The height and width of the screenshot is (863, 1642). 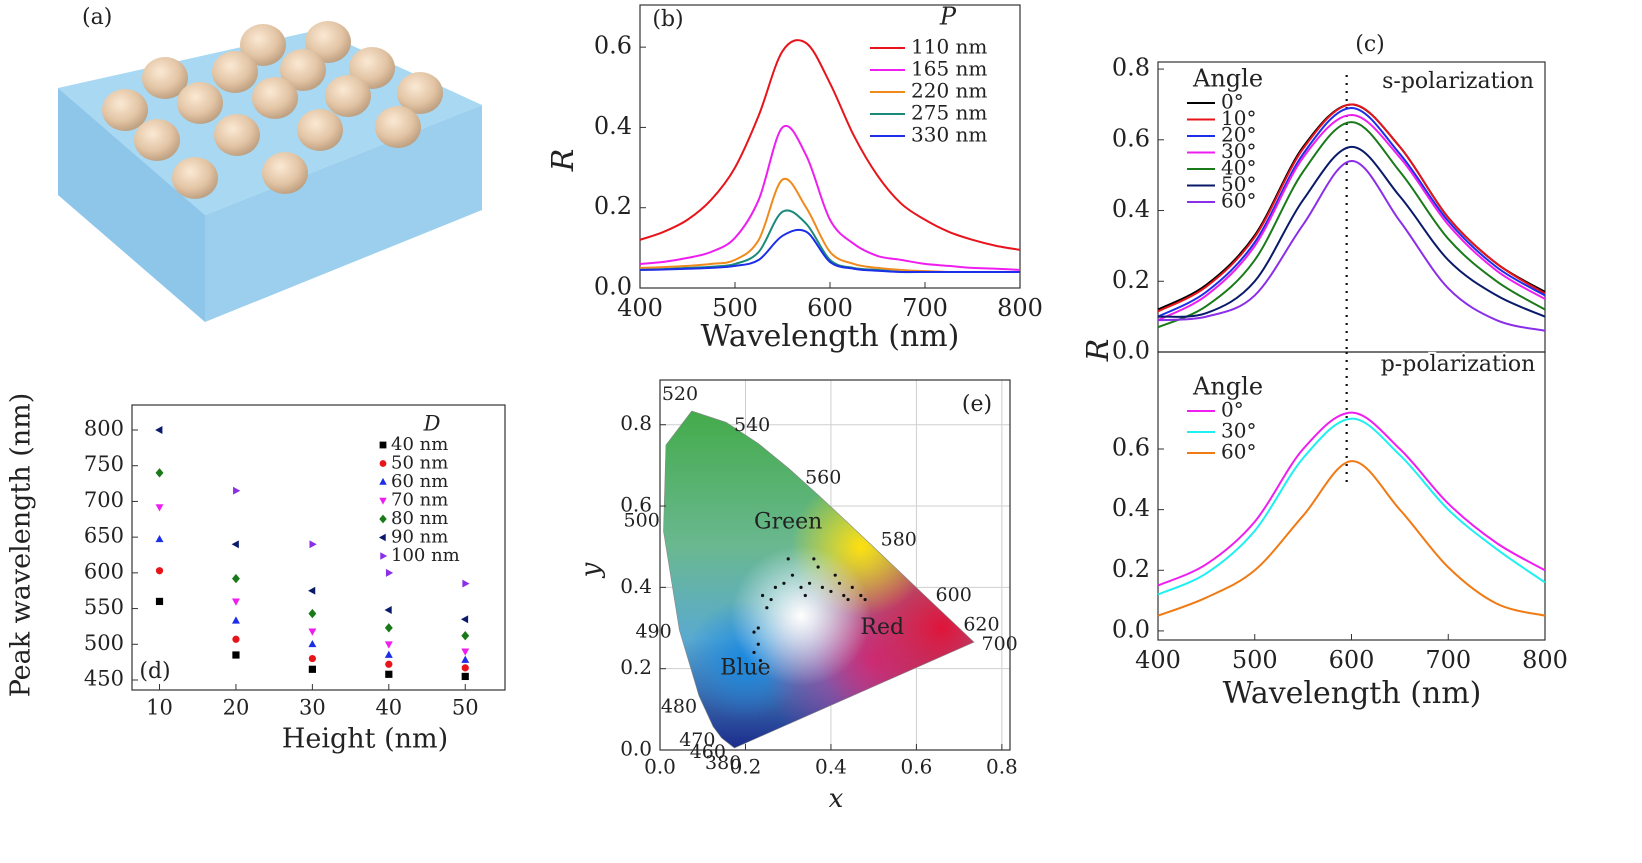 What do you see at coordinates (591, 570) in the screenshot?
I see `y-axis-label: y` at bounding box center [591, 570].